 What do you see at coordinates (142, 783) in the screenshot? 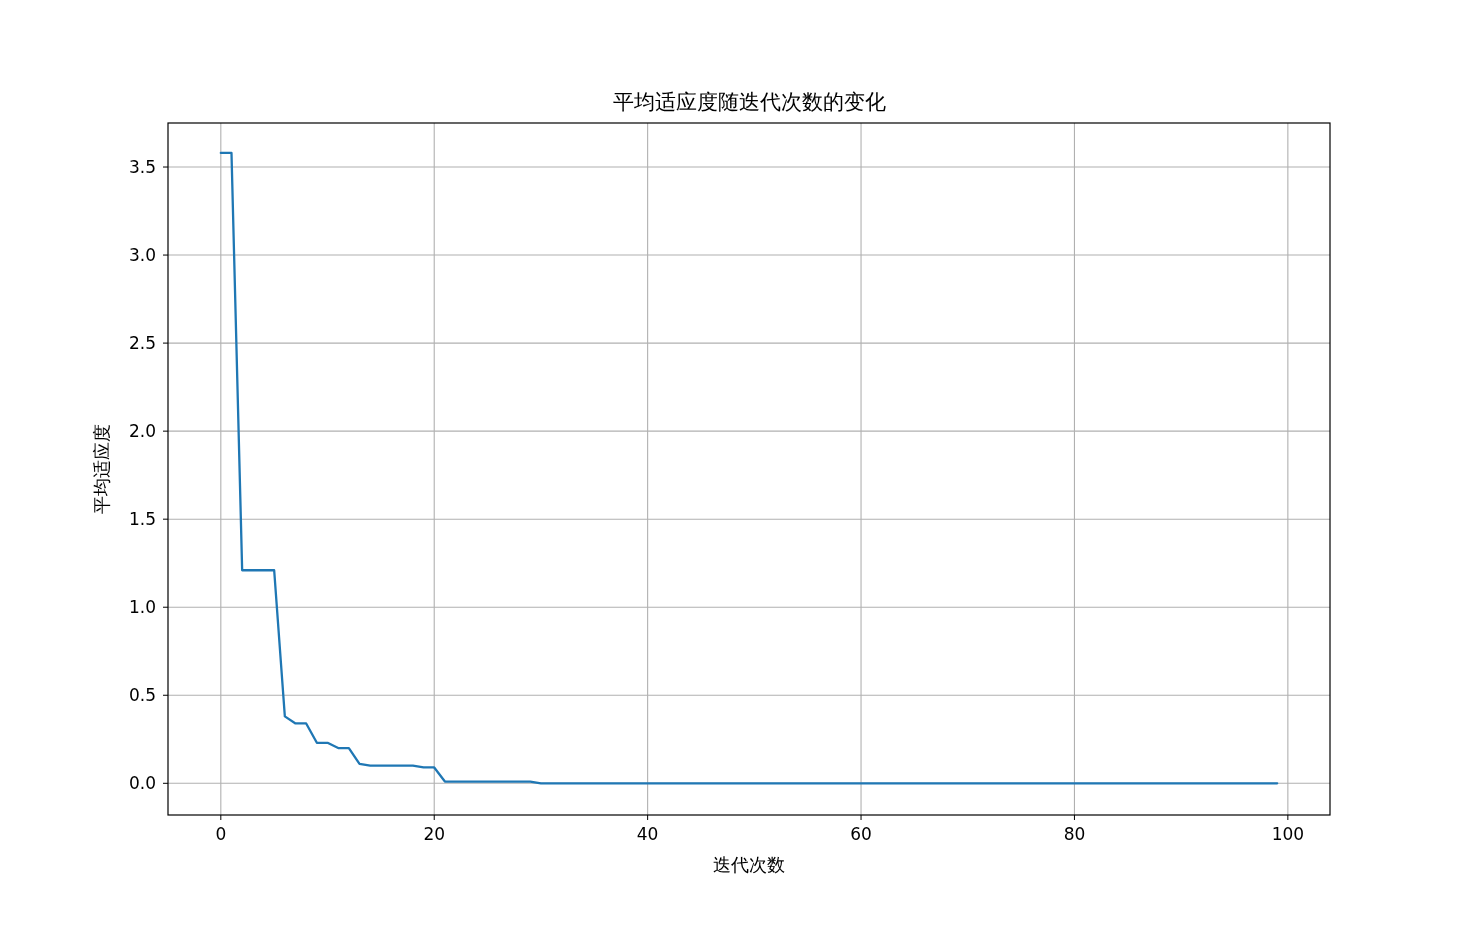
I see `y-tick-label: 0.0` at bounding box center [142, 783].